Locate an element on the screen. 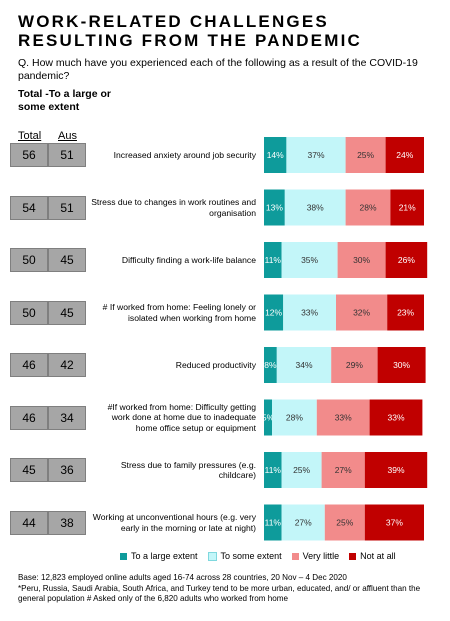 The height and width of the screenshot is (621, 450). data-label: 21% is located at coordinates (407, 208).